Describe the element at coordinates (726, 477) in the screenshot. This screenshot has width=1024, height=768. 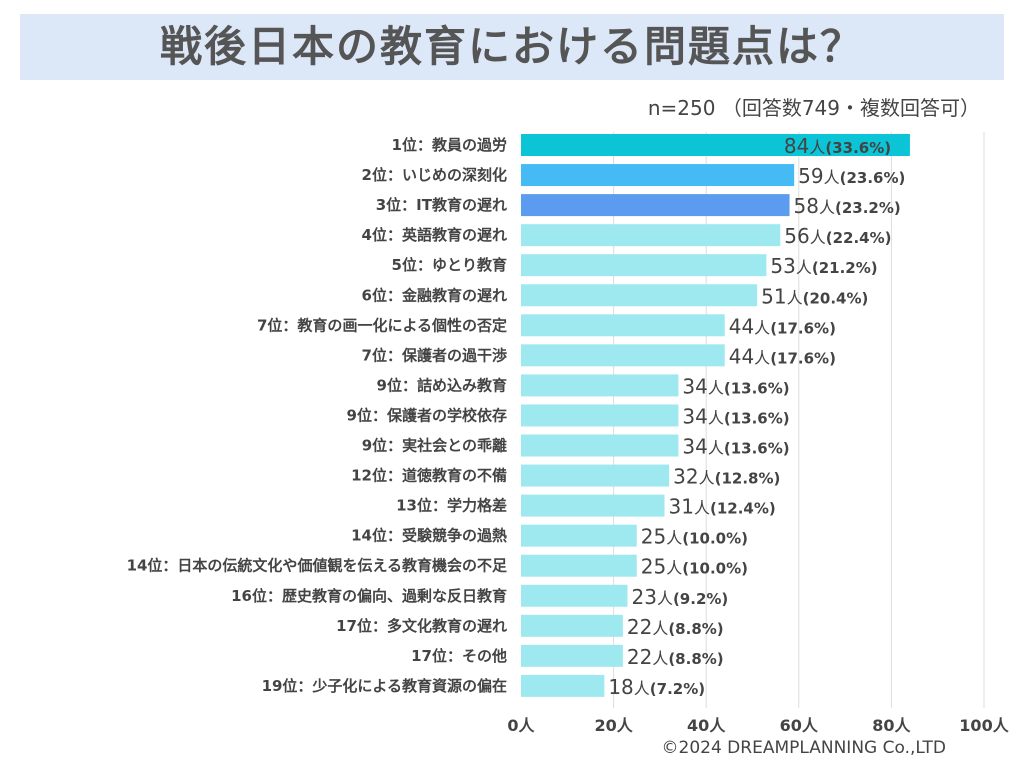
I see `value-label: 32人(12.8%)` at that location.